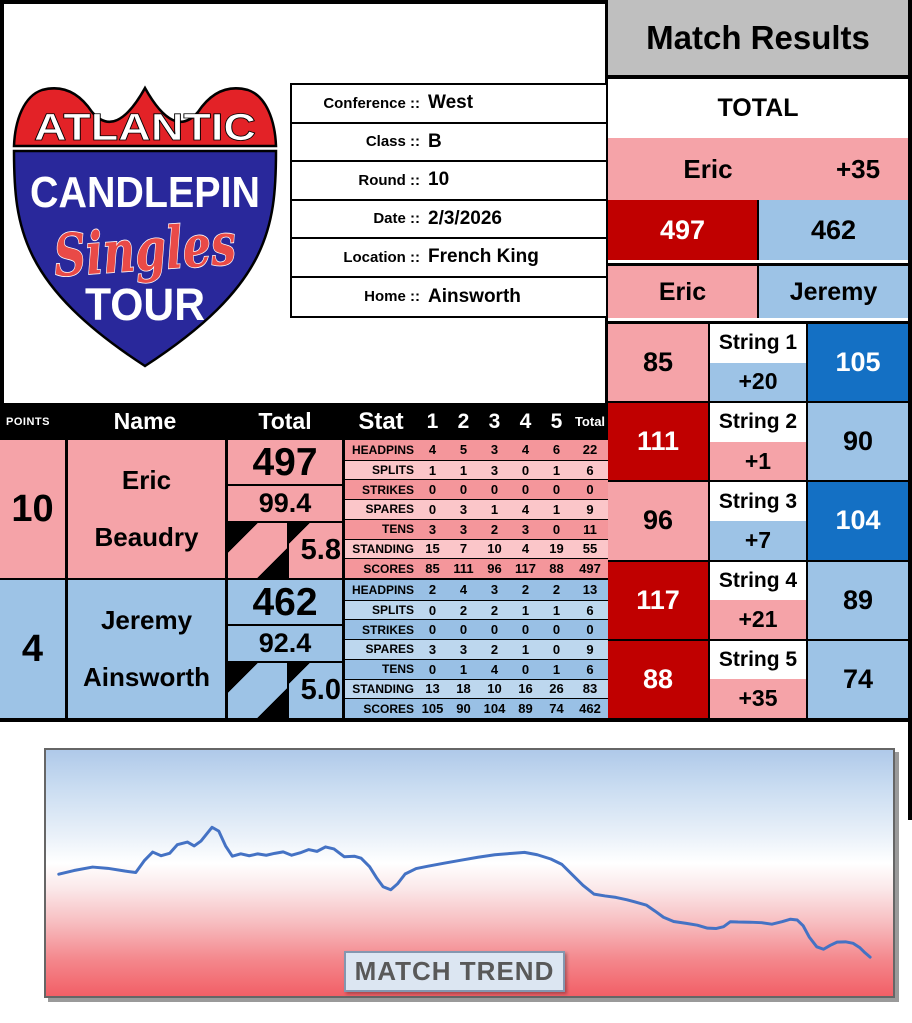 Image resolution: width=912 pixels, height=1023 pixels. What do you see at coordinates (556, 689) in the screenshot?
I see `stat-value-g5: 26` at bounding box center [556, 689].